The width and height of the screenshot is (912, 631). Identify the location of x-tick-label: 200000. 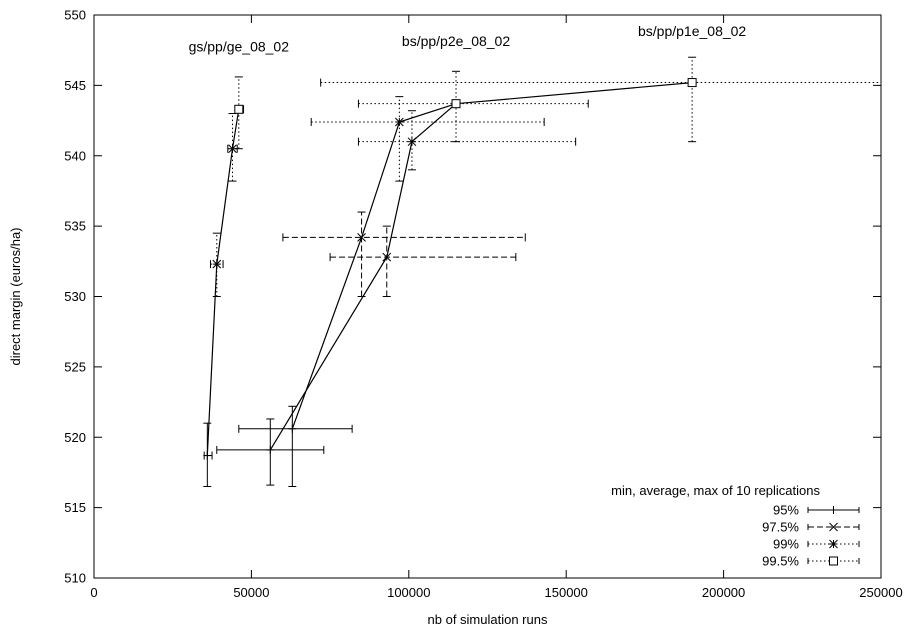
(723, 592).